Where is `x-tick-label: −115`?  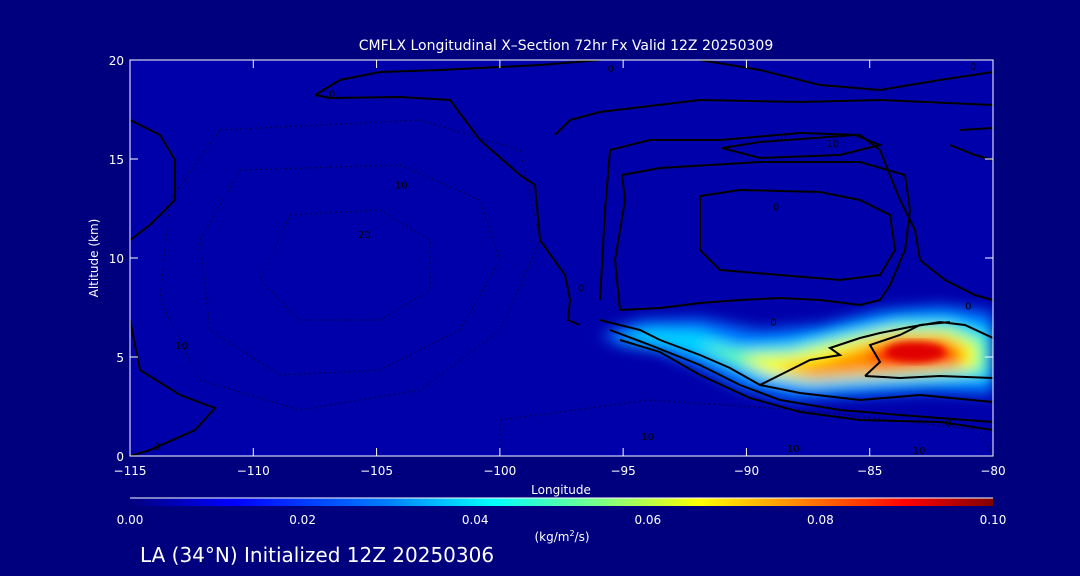 x-tick-label: −115 is located at coordinates (130, 471).